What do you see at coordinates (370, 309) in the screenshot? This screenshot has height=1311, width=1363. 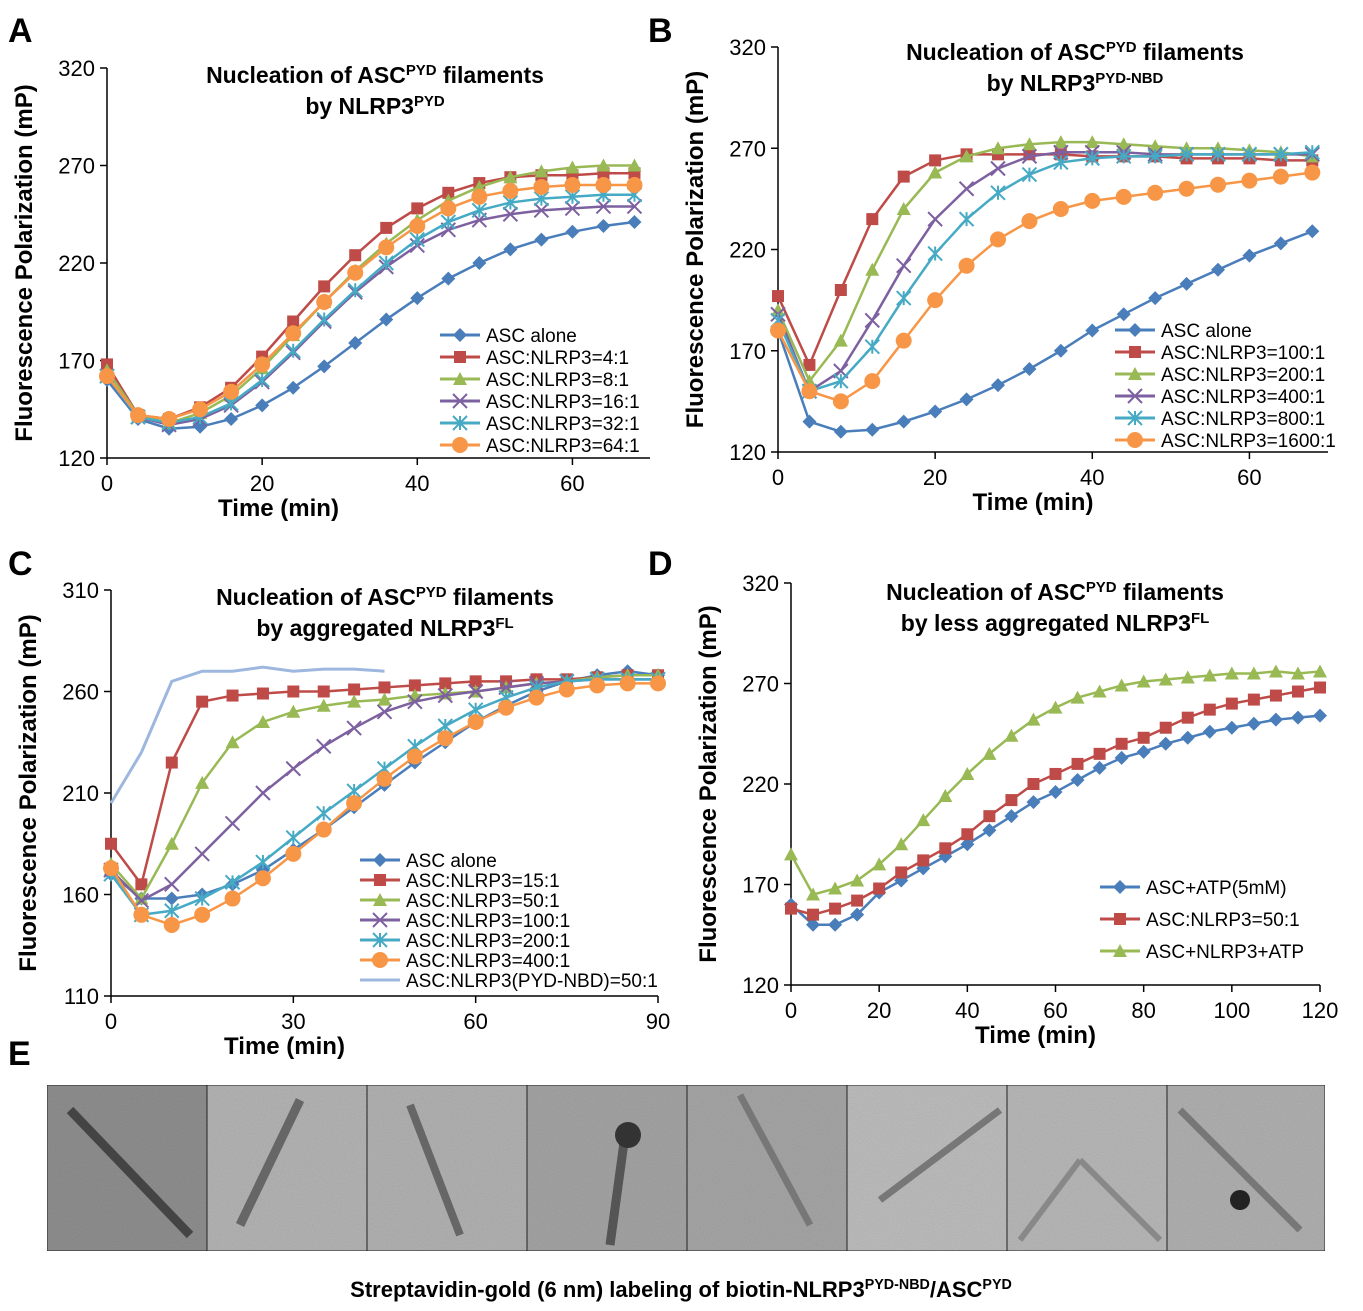 I see `series-line` at bounding box center [370, 309].